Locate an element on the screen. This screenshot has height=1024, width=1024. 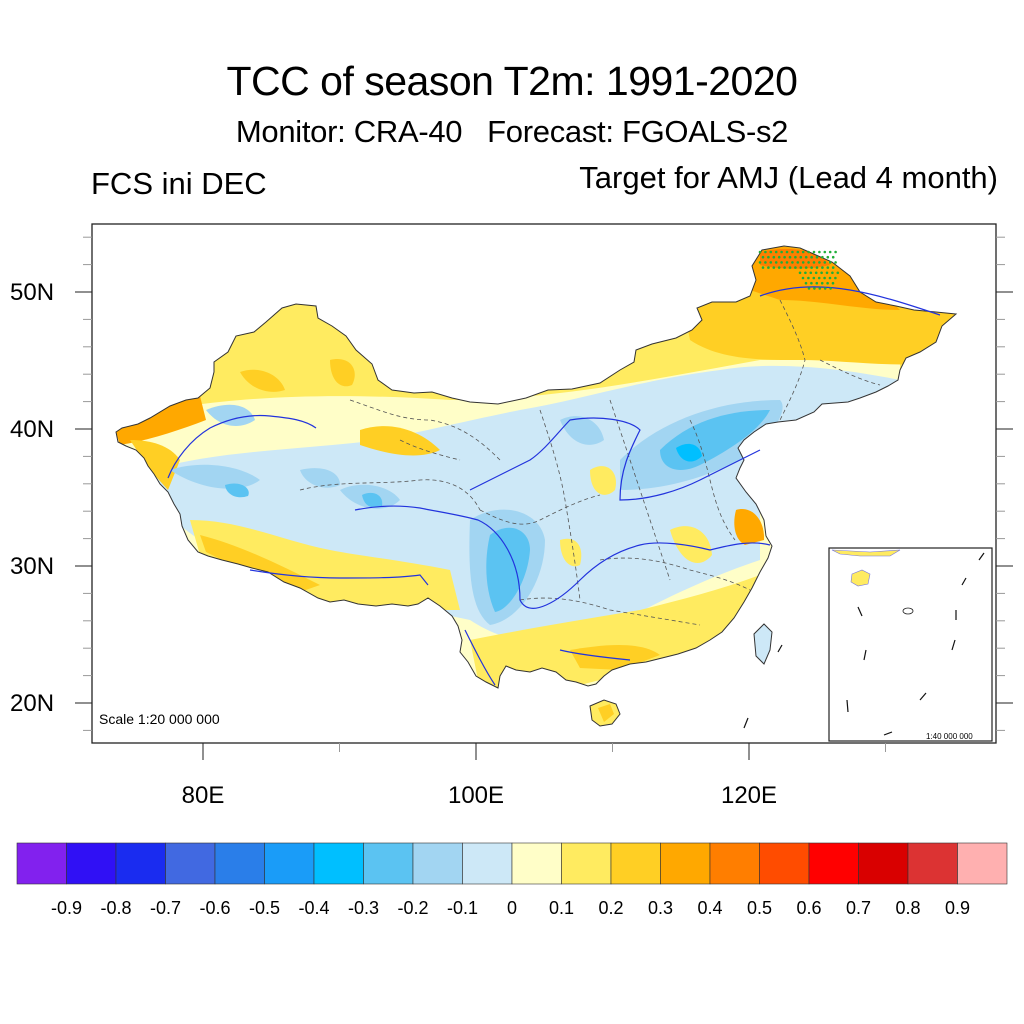
colorbar is located at coordinates (512, 863).